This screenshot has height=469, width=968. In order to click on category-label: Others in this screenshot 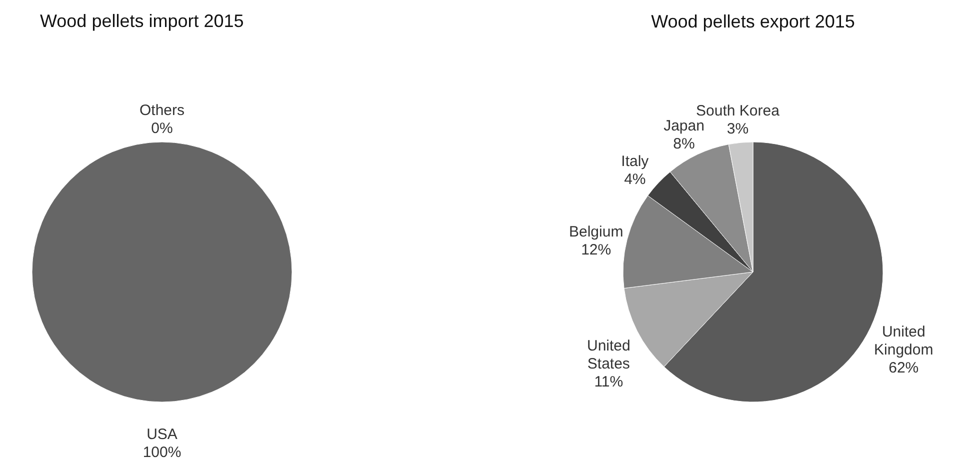, I will do `click(162, 110)`.